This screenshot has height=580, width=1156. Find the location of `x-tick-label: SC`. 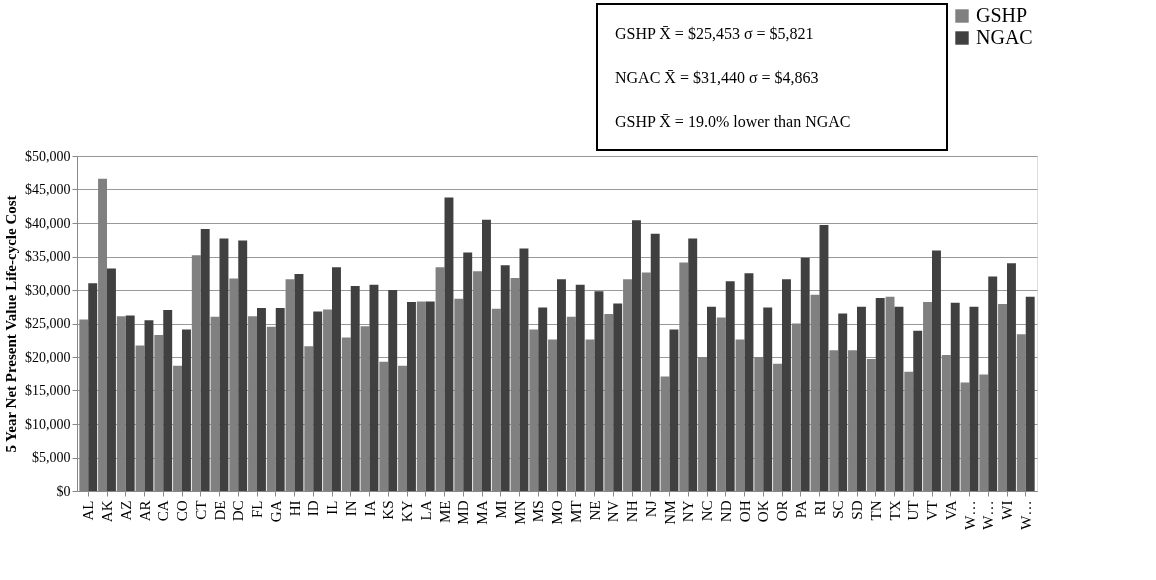

x-tick-label: SC is located at coordinates (838, 509).